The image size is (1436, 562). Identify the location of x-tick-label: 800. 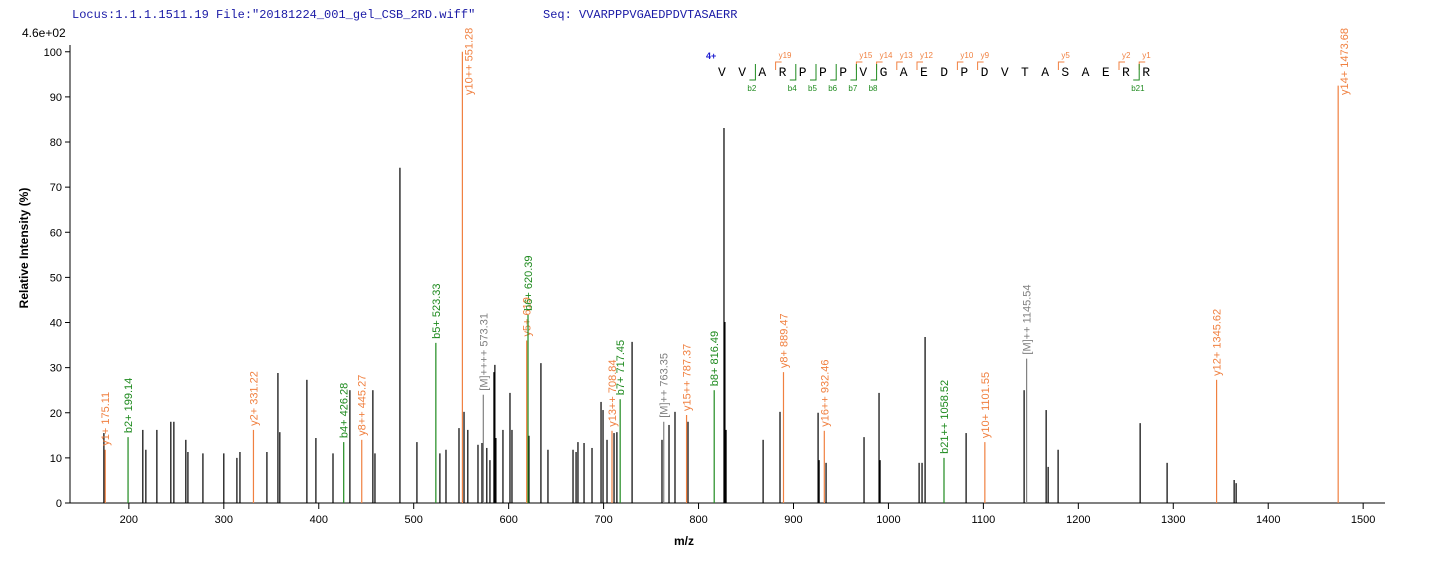
(698, 520).